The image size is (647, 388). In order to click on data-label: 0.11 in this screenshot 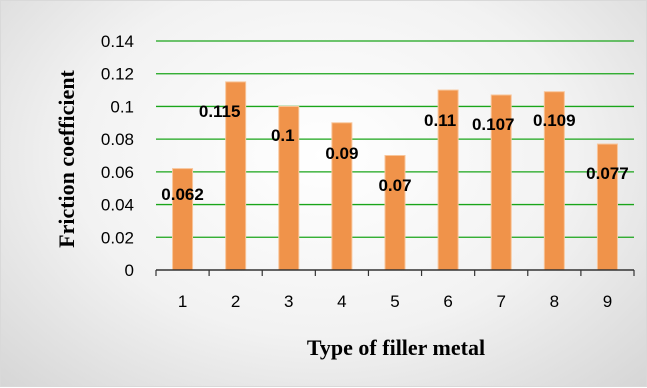, I will do `click(440, 120)`.